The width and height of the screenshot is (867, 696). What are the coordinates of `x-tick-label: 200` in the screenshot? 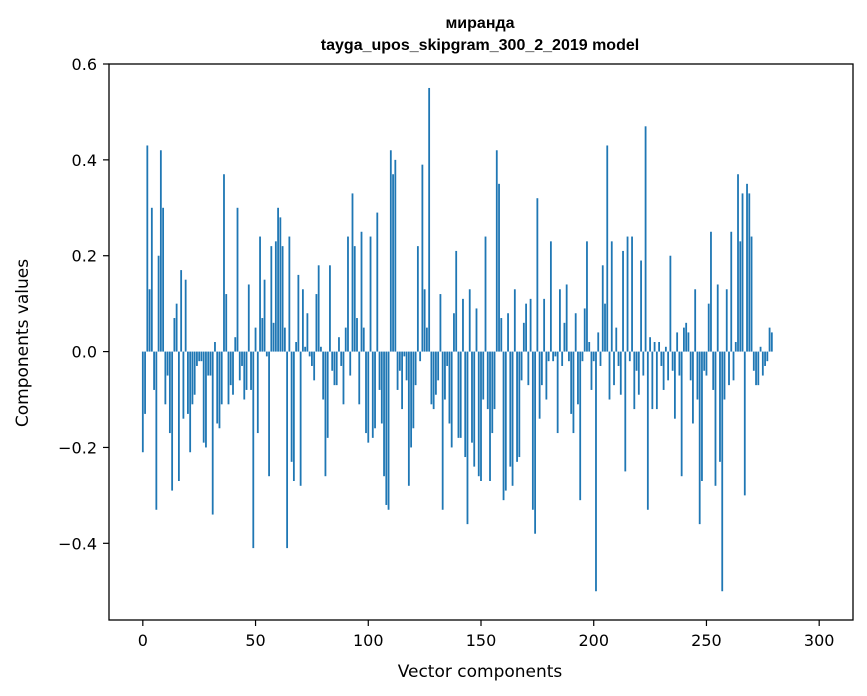 It's located at (593, 640).